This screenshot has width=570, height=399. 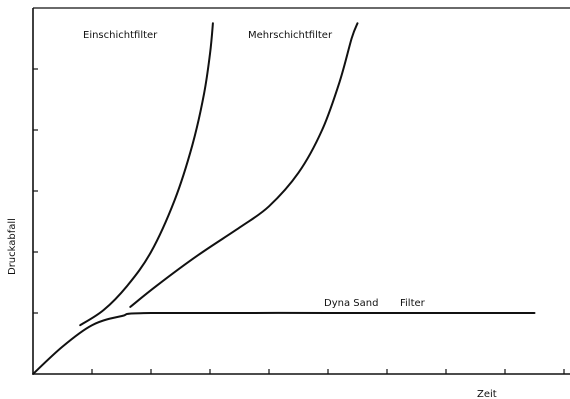 What do you see at coordinates (290, 35) in the screenshot?
I see `series-label-mehrschichtfilter: Mehrschichtfilter` at bounding box center [290, 35].